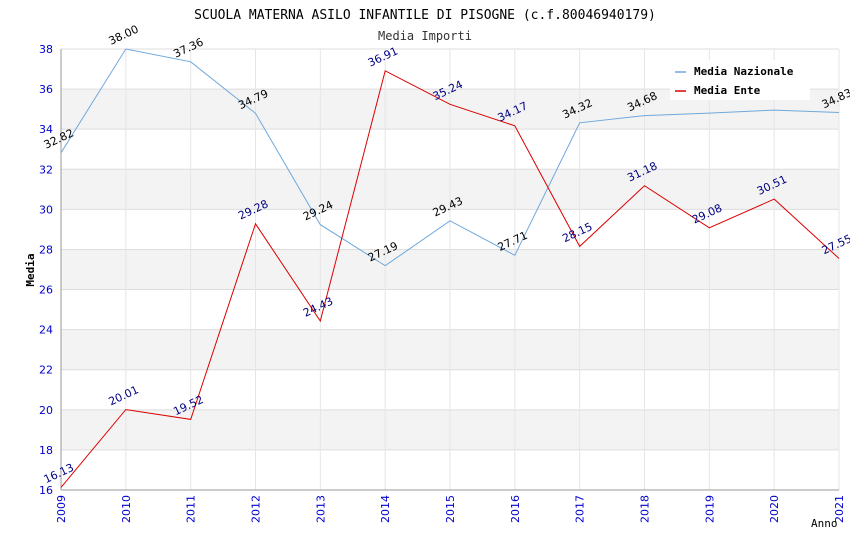 The image size is (850, 550). I want to click on y-tick-label: 36, so click(46, 89).